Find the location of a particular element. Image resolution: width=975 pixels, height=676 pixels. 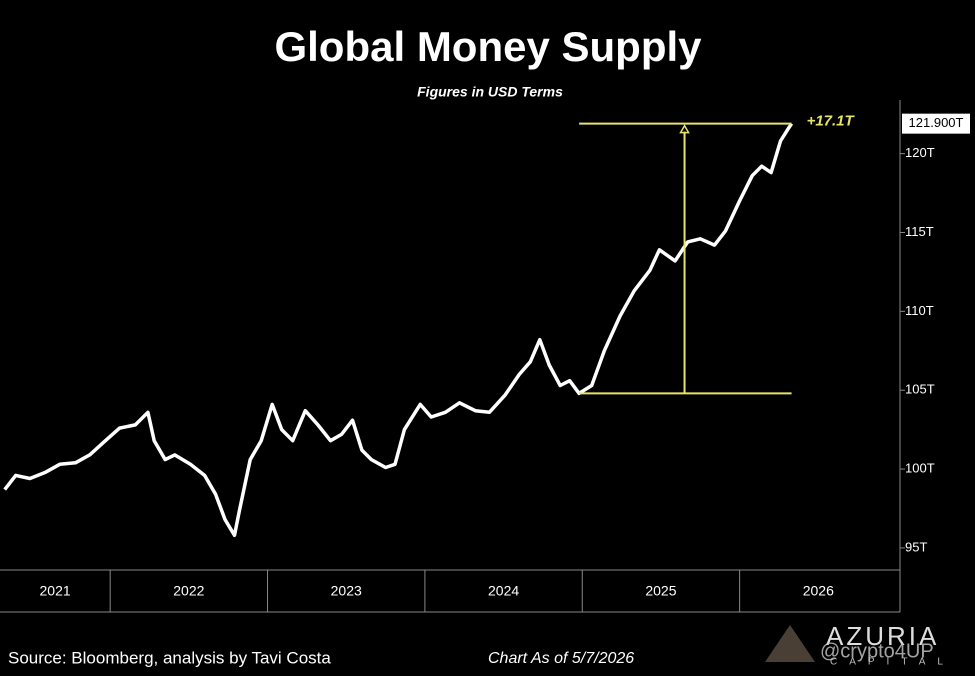

y-tick-label: 100T is located at coordinates (920, 467).